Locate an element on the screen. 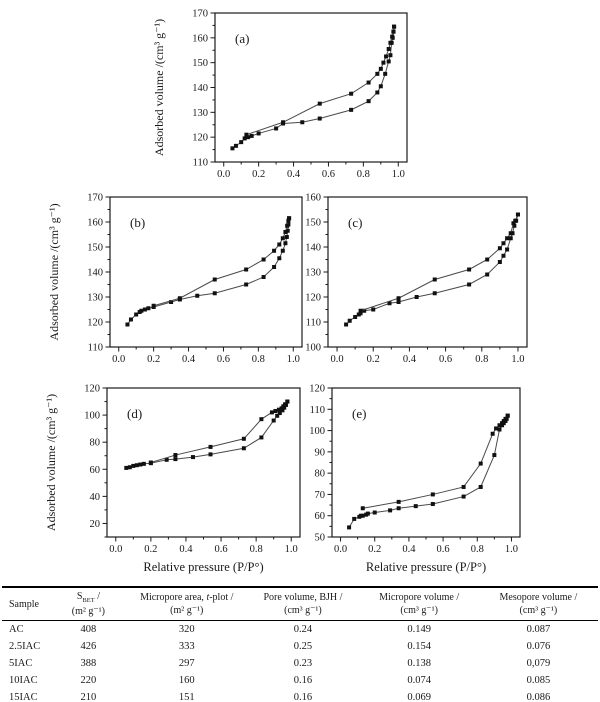  micropore-volume-cell: 0.138 is located at coordinates (419, 664).